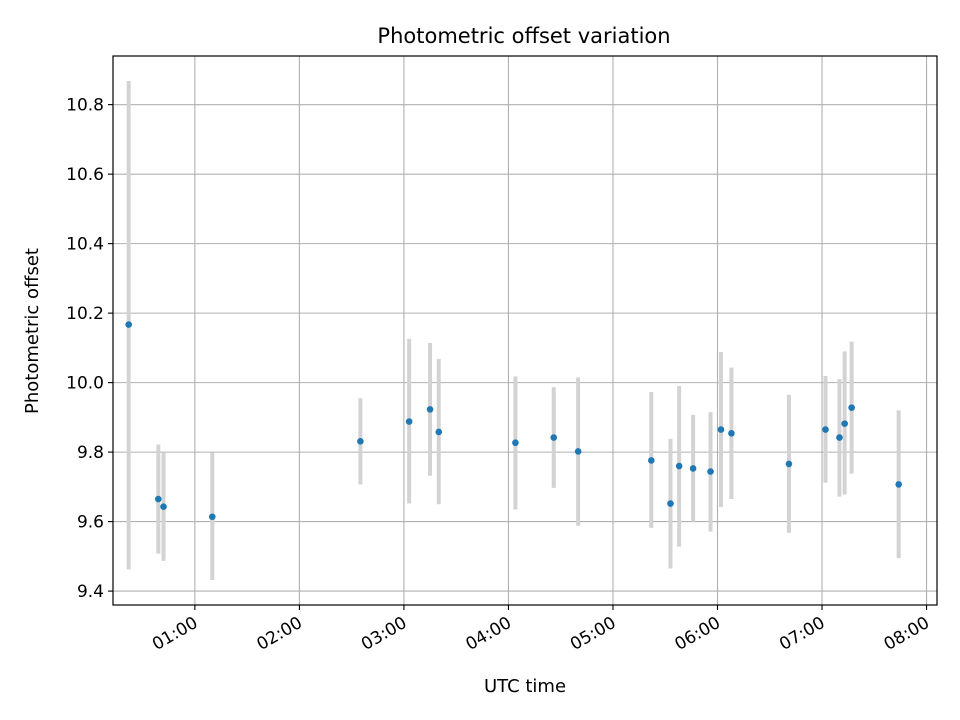 This screenshot has width=960, height=720. Describe the element at coordinates (523, 36) in the screenshot. I see `chart-title: Photometric offset variation` at that location.